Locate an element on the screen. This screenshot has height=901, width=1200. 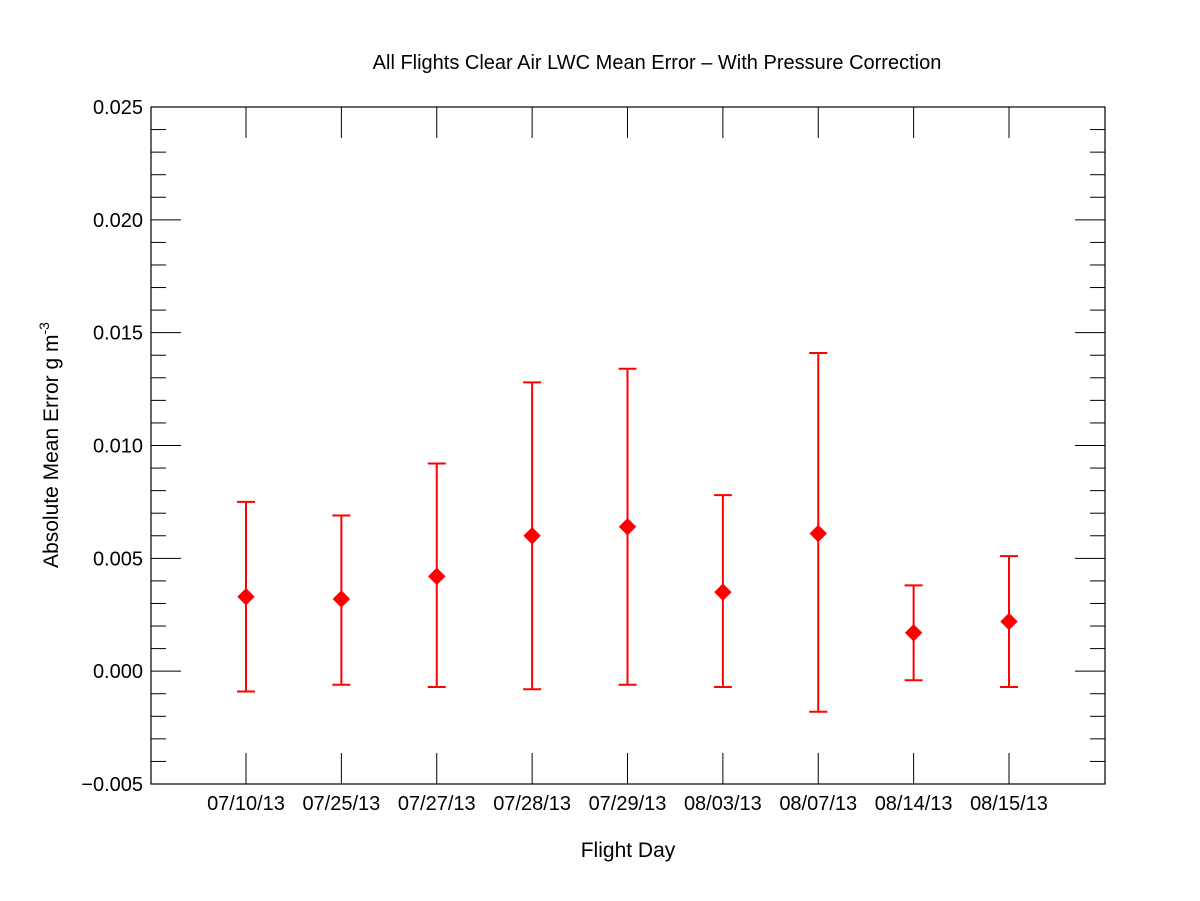
y-tick-label: 0.005 is located at coordinates (118, 559).